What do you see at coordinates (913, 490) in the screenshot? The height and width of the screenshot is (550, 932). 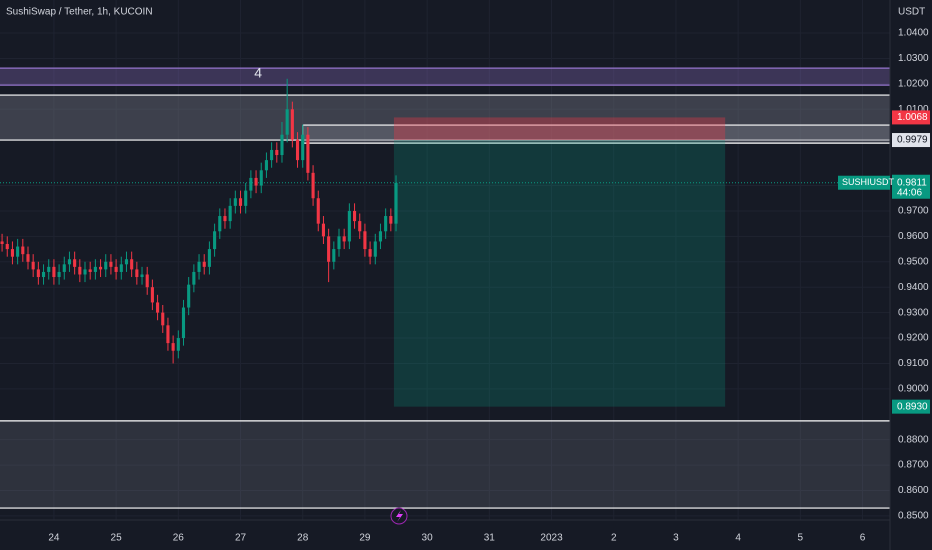 I see `y-tick-label: 0.8600` at bounding box center [913, 490].